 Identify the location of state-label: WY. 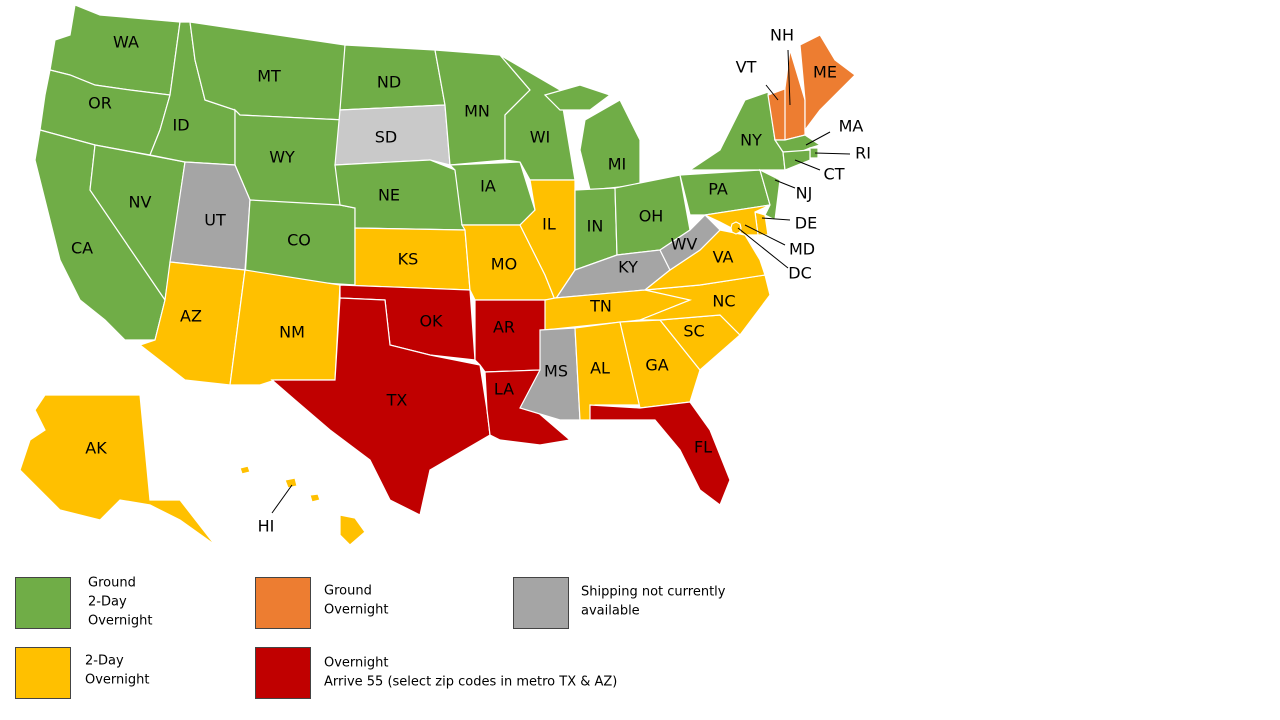
(282, 157).